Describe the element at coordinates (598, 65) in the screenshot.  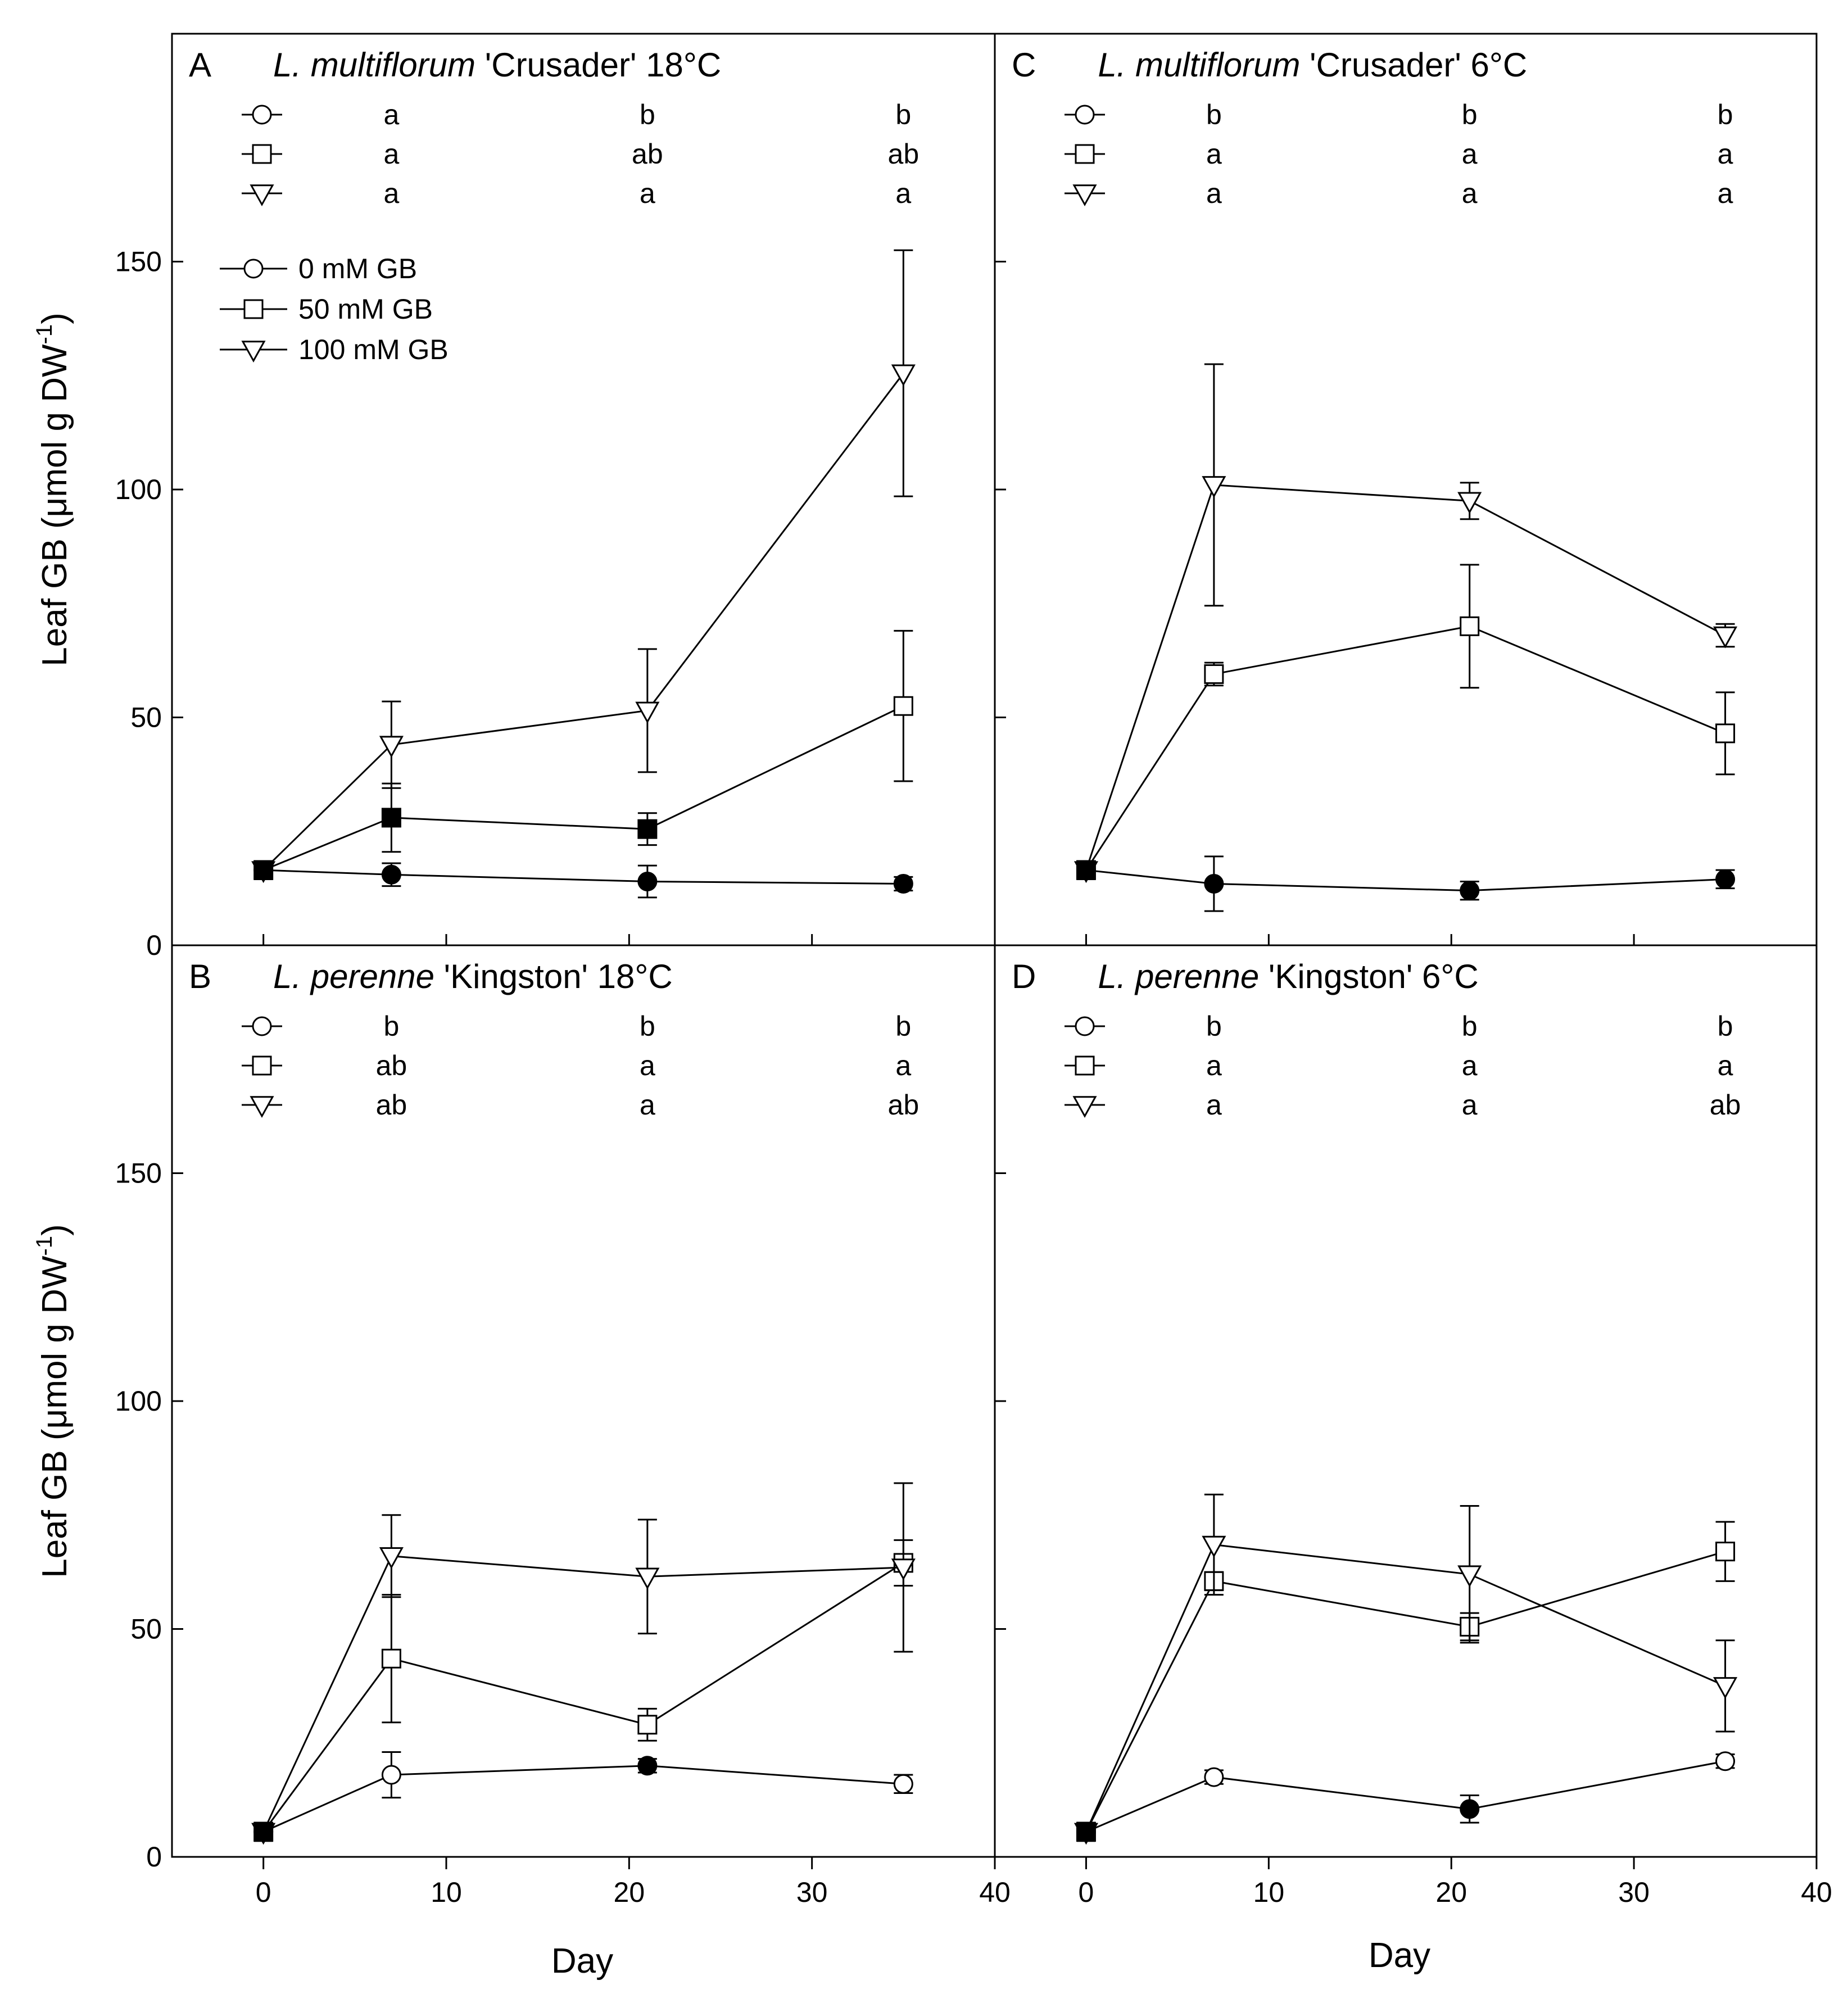
I see `panel-condition: 'Crusader' 18°C` at that location.